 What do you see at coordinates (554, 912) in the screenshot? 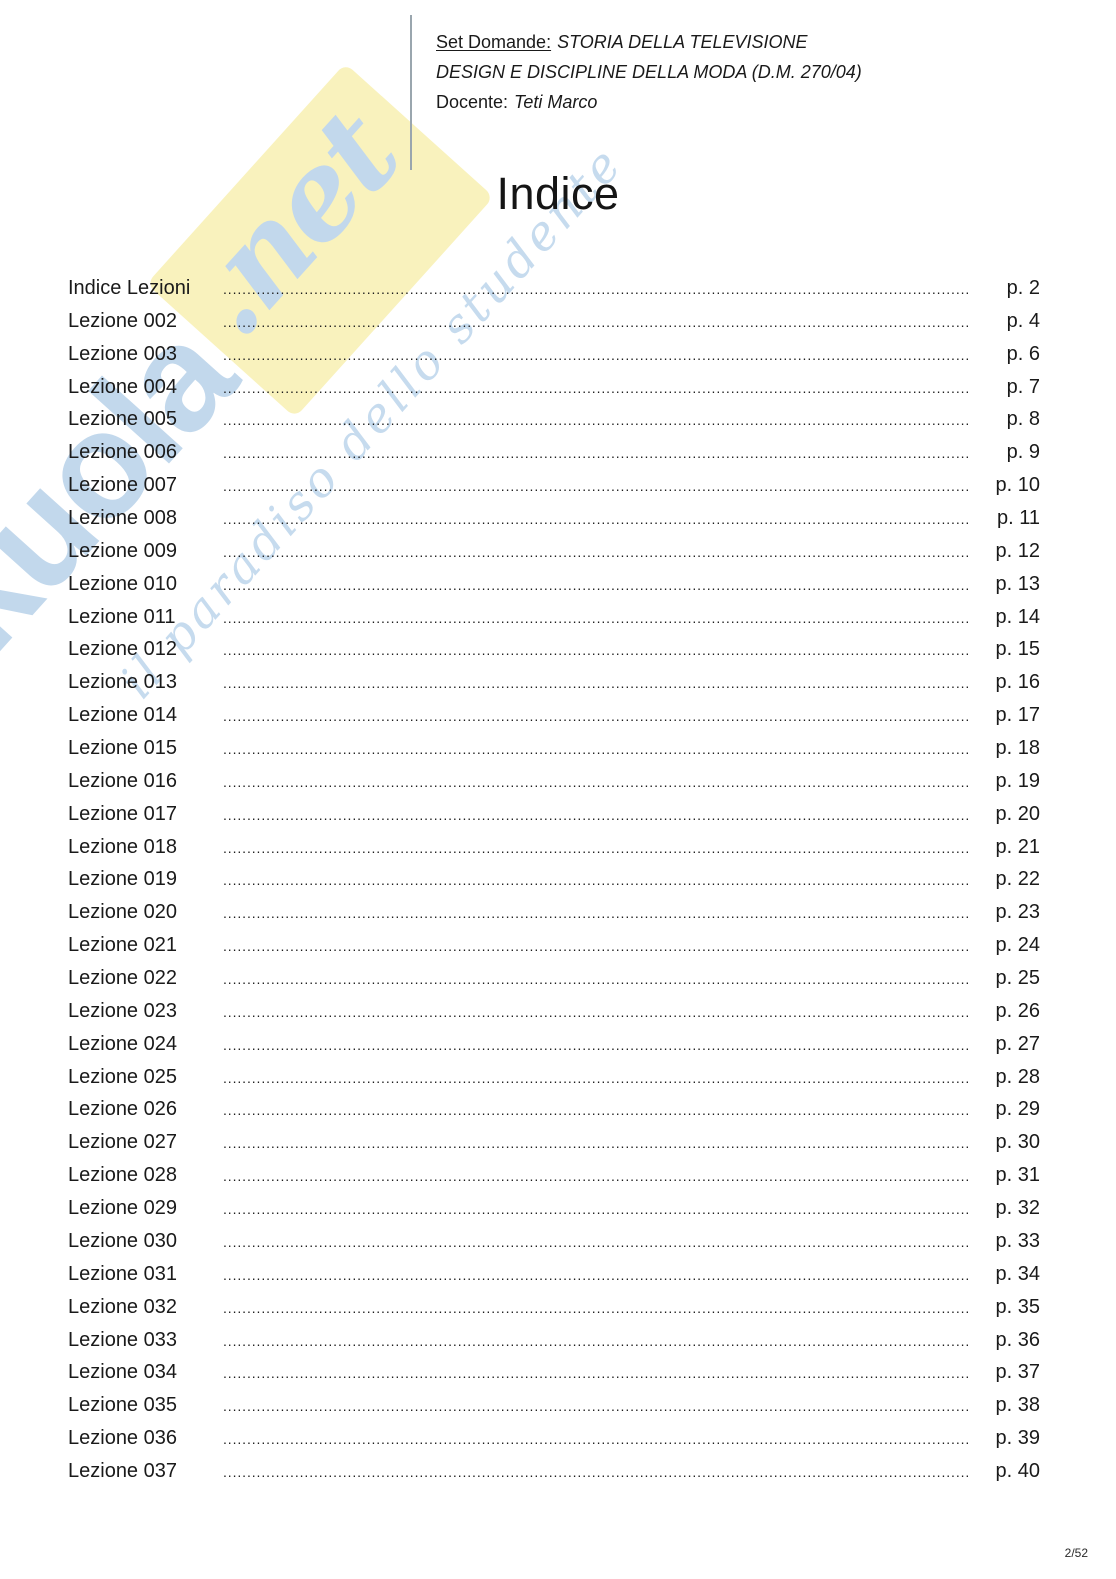
I see `toc-row: Lezione 020 p. 23` at bounding box center [554, 912].